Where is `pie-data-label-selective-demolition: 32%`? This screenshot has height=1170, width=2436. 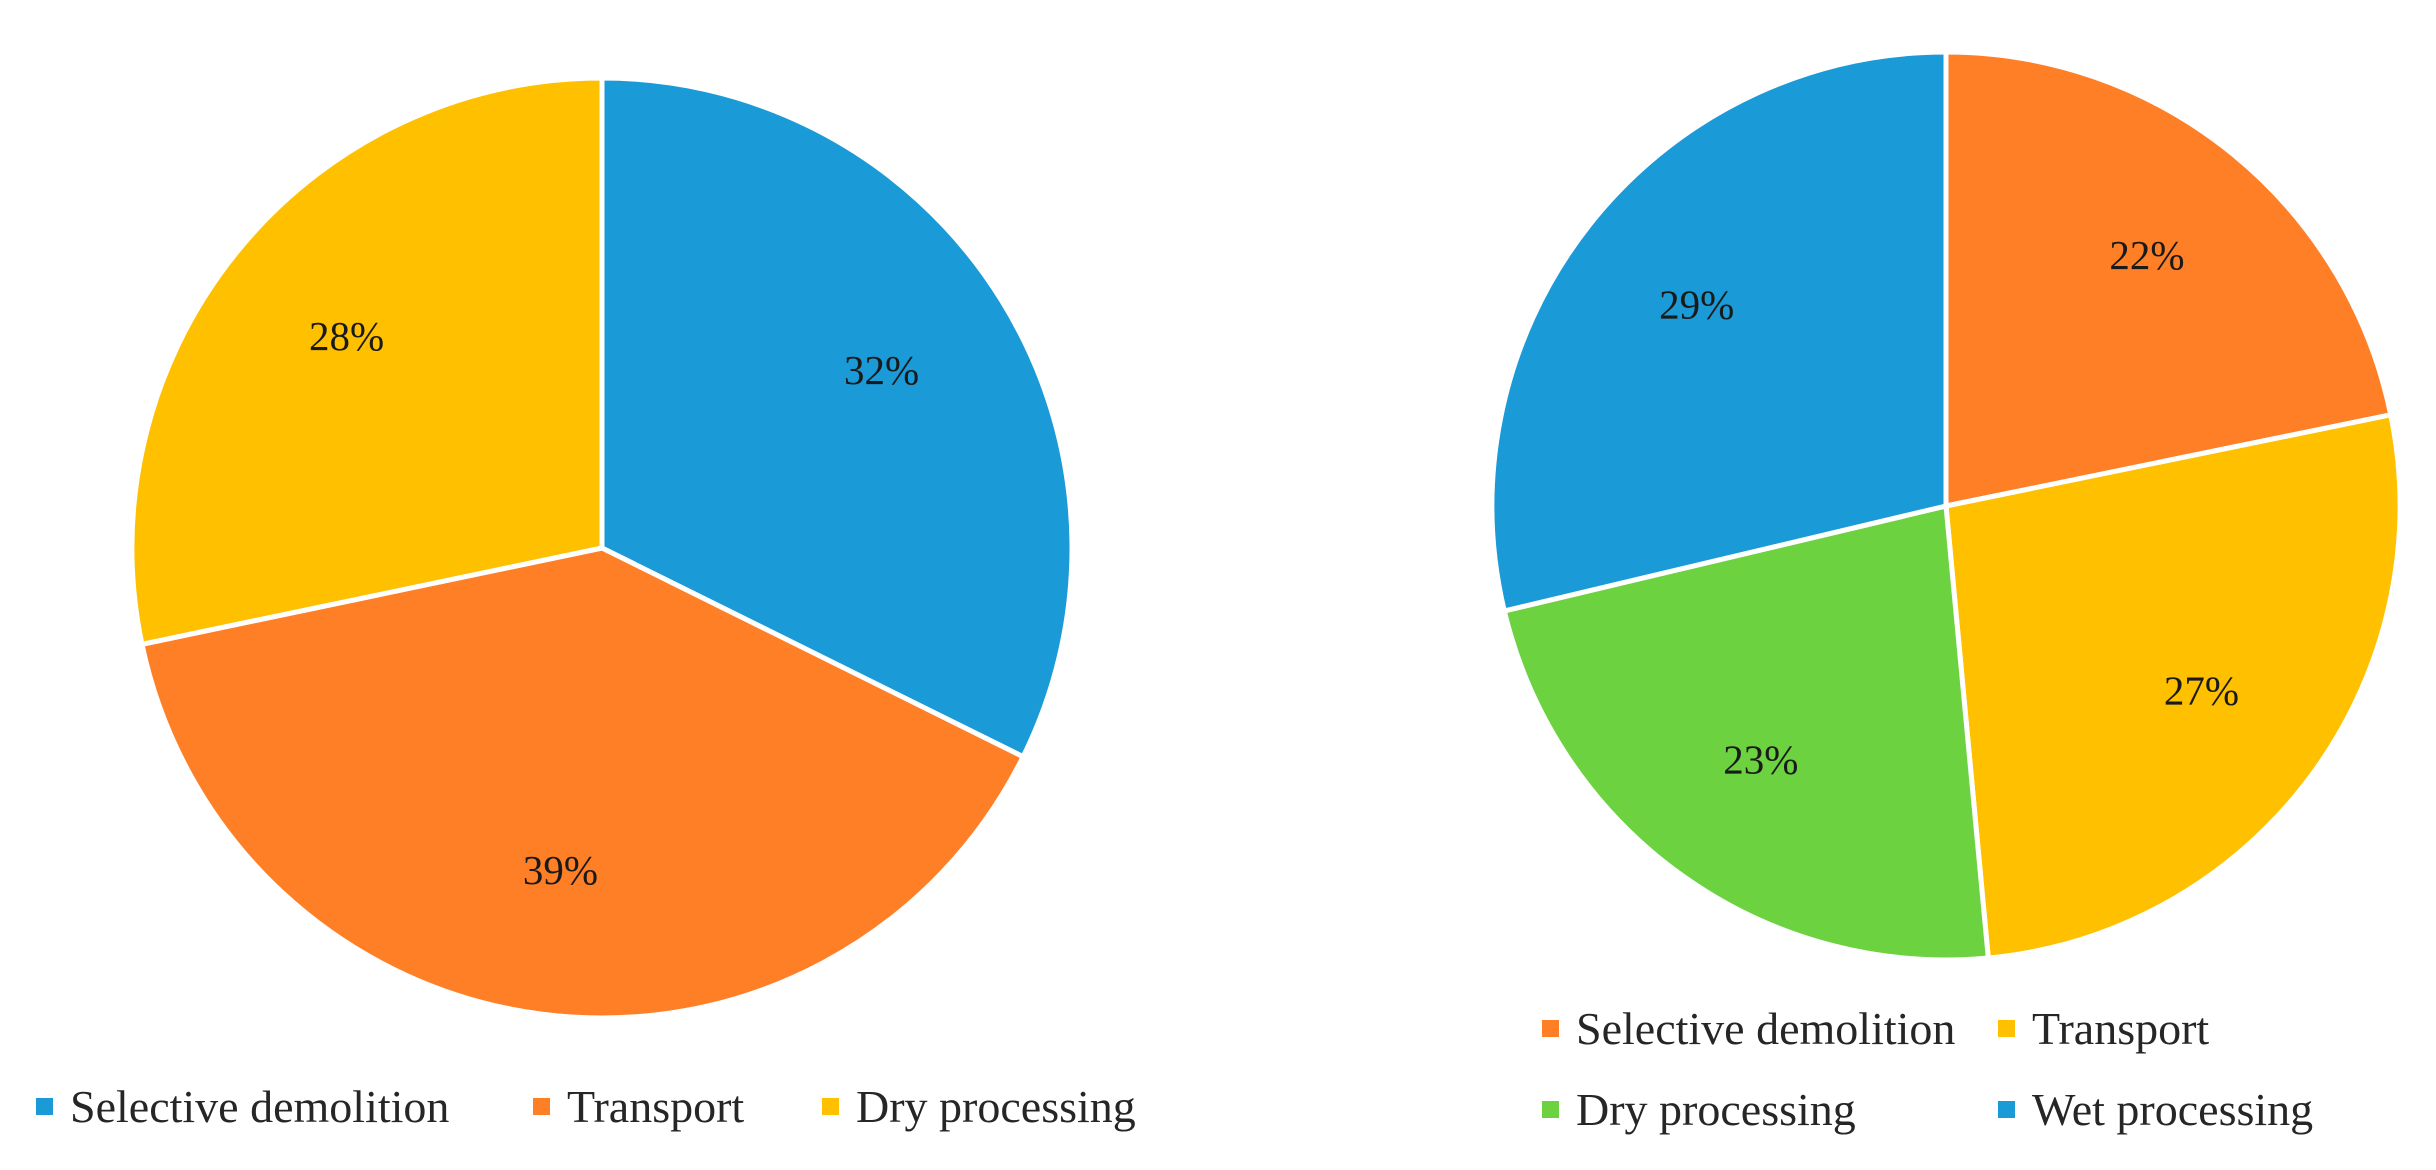 pie-data-label-selective-demolition: 32% is located at coordinates (881, 370).